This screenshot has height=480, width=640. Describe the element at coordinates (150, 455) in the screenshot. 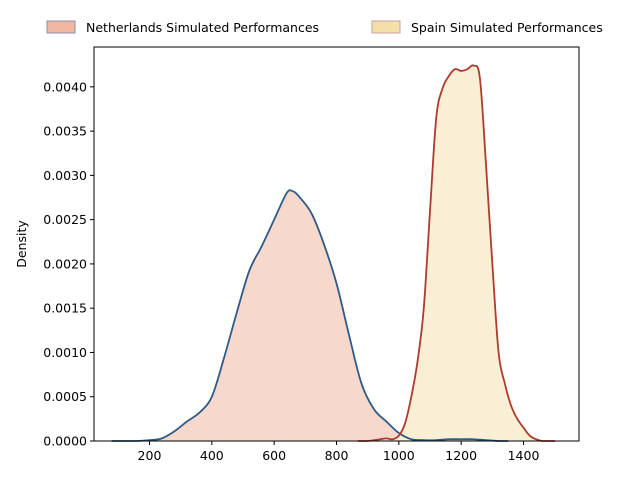

I see `x-tick-label: 200` at that location.